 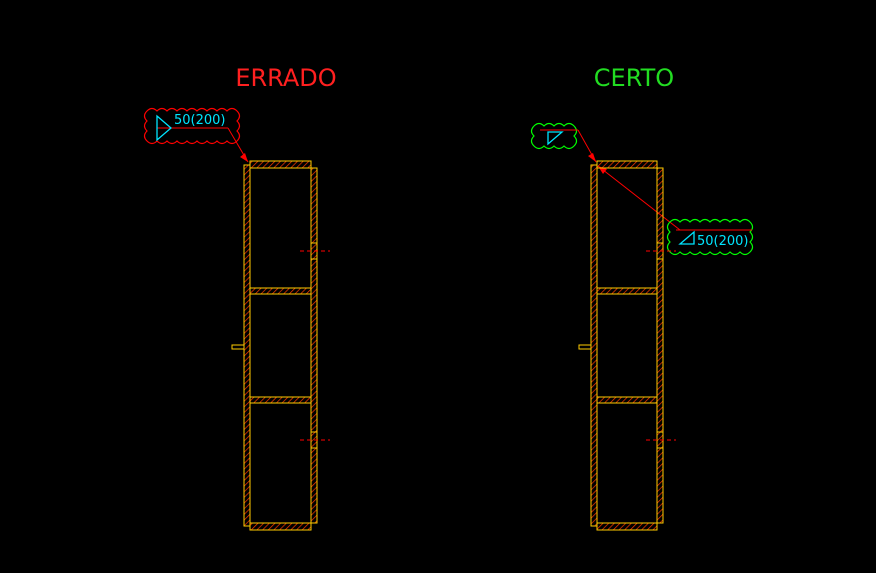 What do you see at coordinates (200, 120) in the screenshot?
I see `weld-dimension-wrong: 50(200)` at bounding box center [200, 120].